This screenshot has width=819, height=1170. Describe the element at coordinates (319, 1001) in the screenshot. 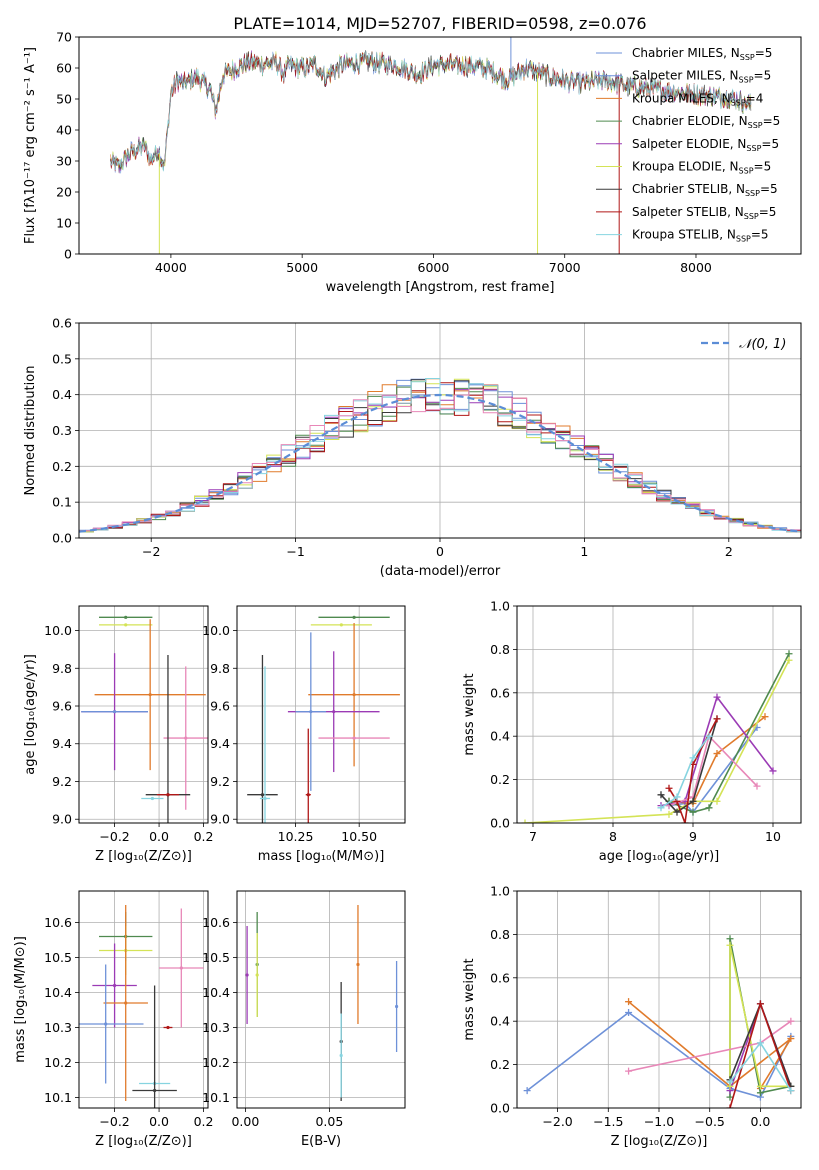

I see `mass_vs_EBV-axes` at that location.